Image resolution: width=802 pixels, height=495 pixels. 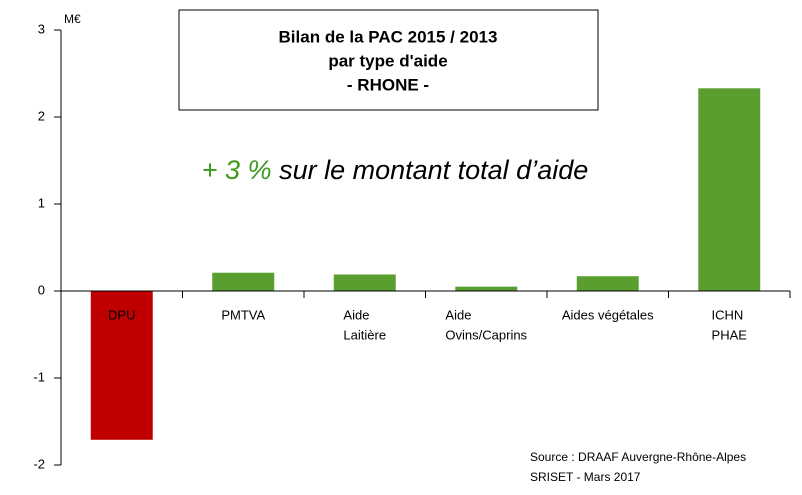 I want to click on y-tick-label: -1, so click(x=39, y=376).